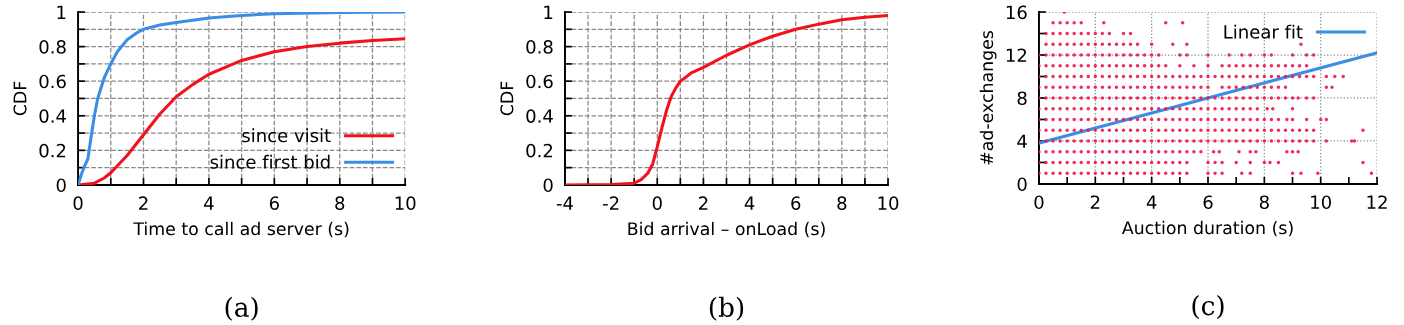  I want to click on y-tick-label: 0.4, so click(52, 116).